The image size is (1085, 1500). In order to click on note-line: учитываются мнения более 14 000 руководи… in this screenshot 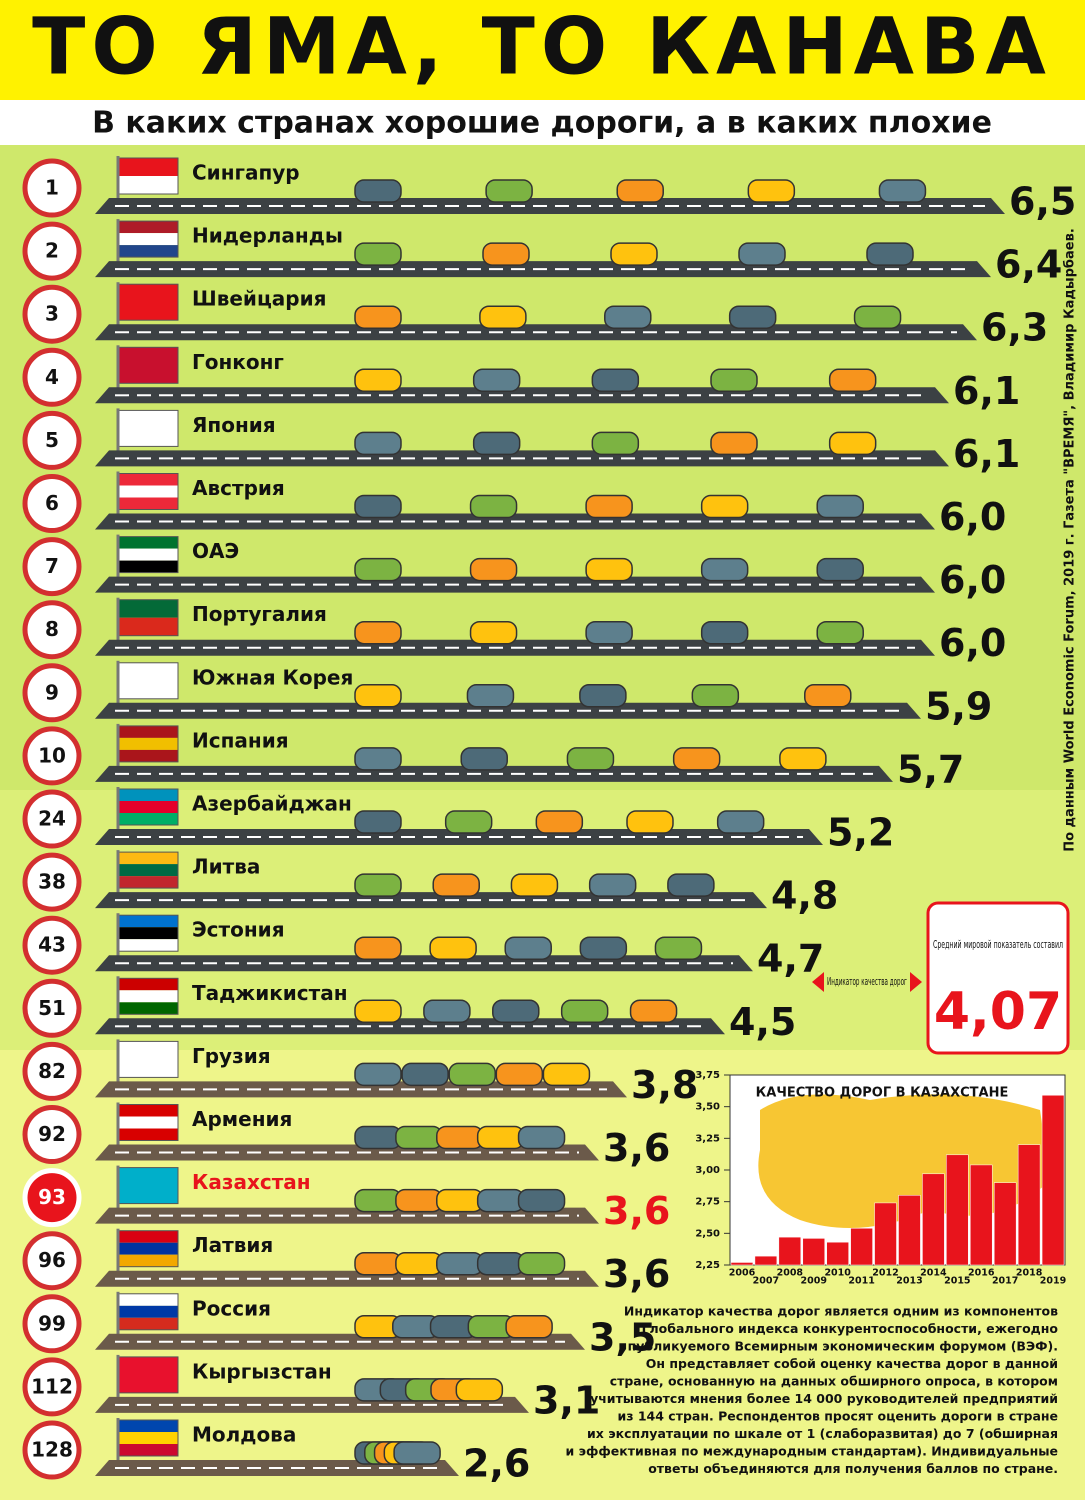, I will do `click(824, 1398)`.